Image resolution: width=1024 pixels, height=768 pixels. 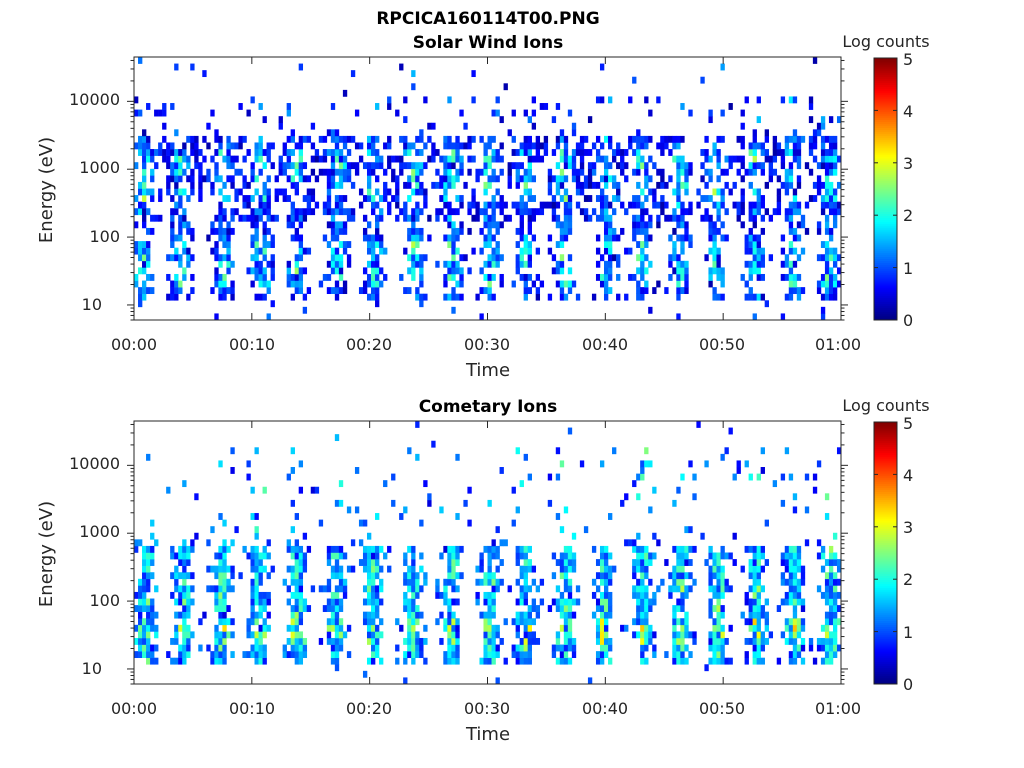 What do you see at coordinates (885, 41) in the screenshot?
I see `solar-wind-colorbar-label: Log counts` at bounding box center [885, 41].